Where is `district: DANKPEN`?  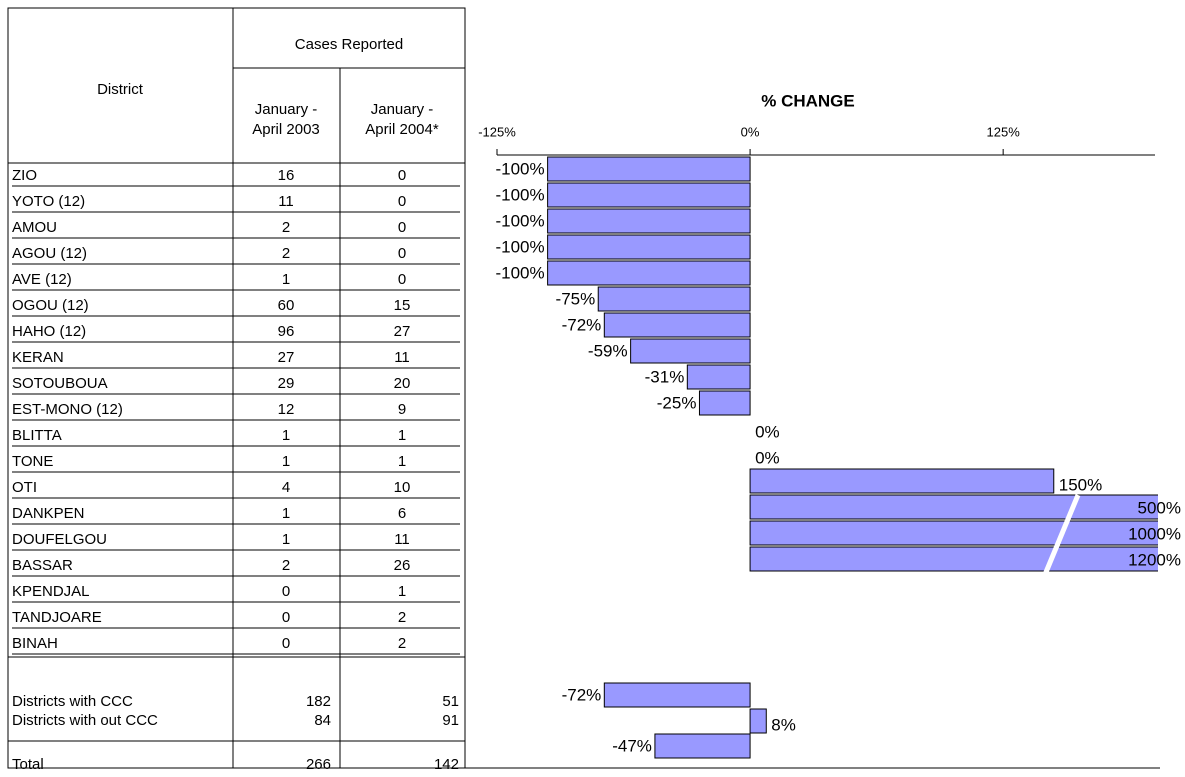 district: DANKPEN is located at coordinates (48, 513).